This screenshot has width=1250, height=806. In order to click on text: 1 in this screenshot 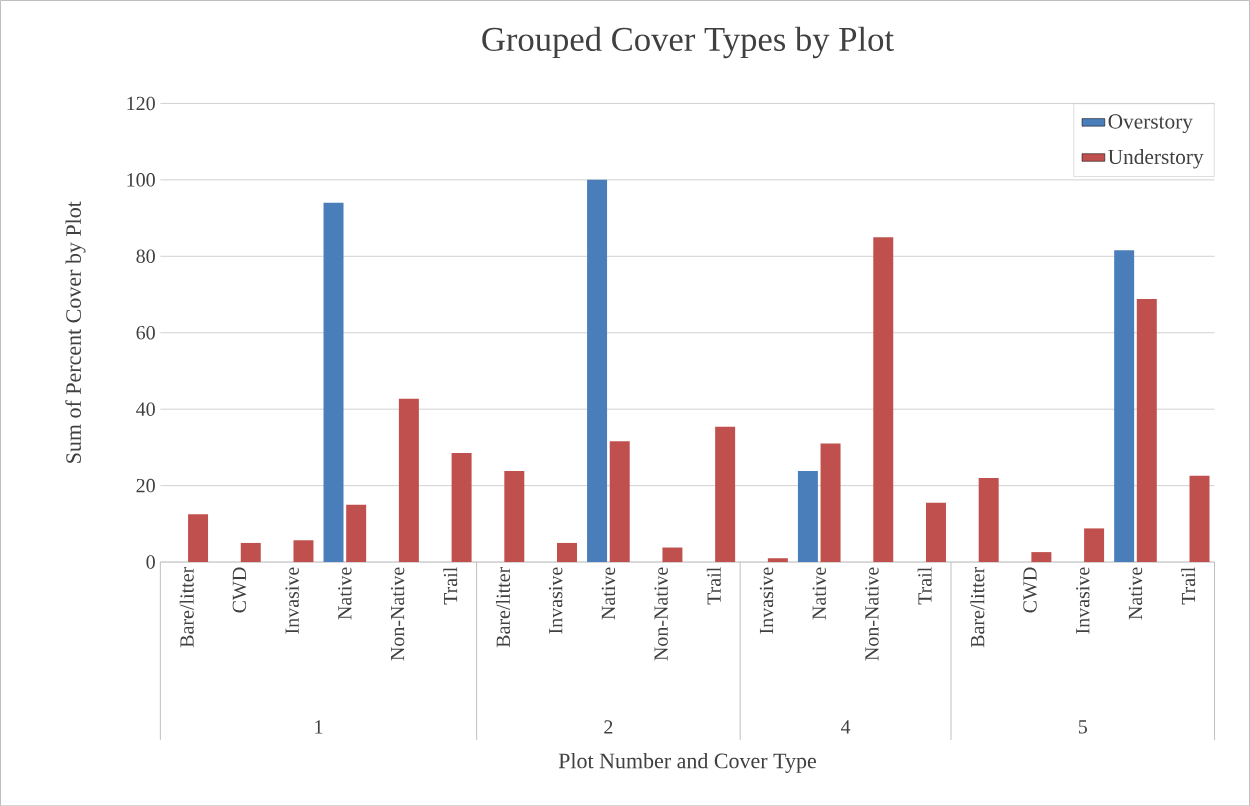, I will do `click(319, 727)`.